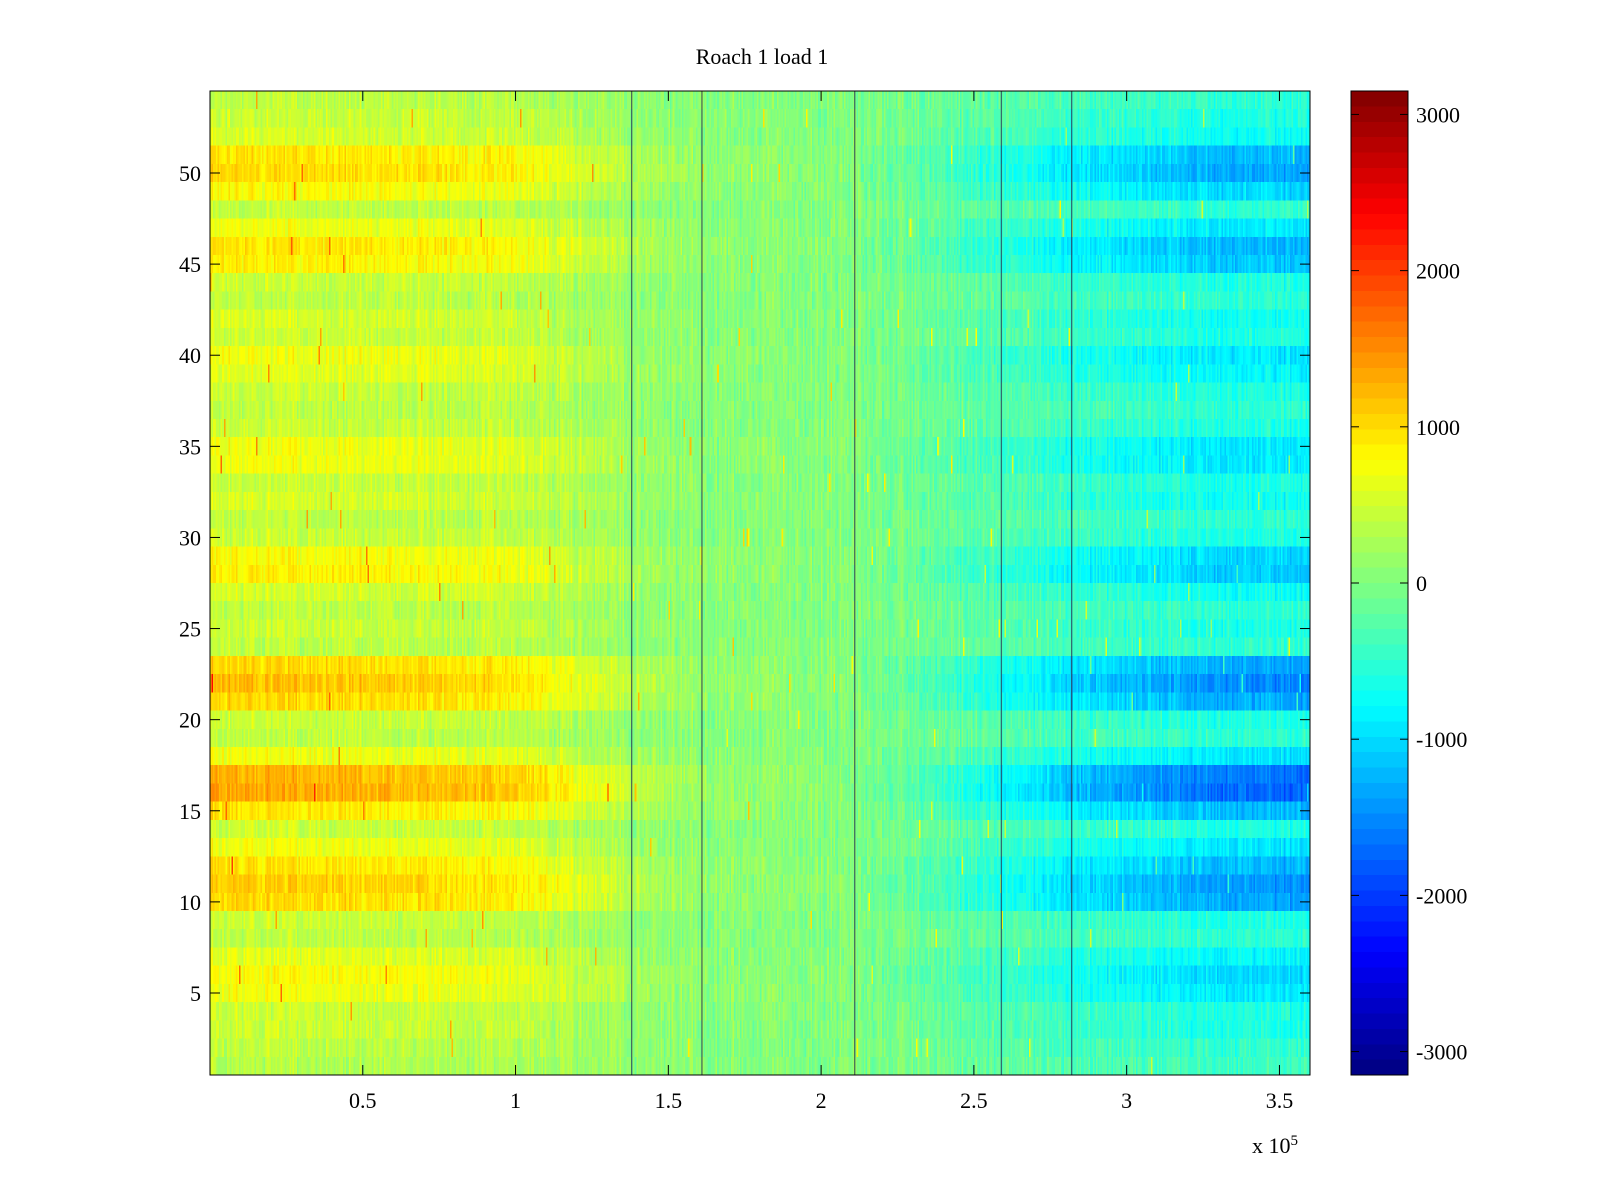 The width and height of the screenshot is (1600, 1200). Describe the element at coordinates (1280, 1100) in the screenshot. I see `x-tick-label: 3.5` at that location.